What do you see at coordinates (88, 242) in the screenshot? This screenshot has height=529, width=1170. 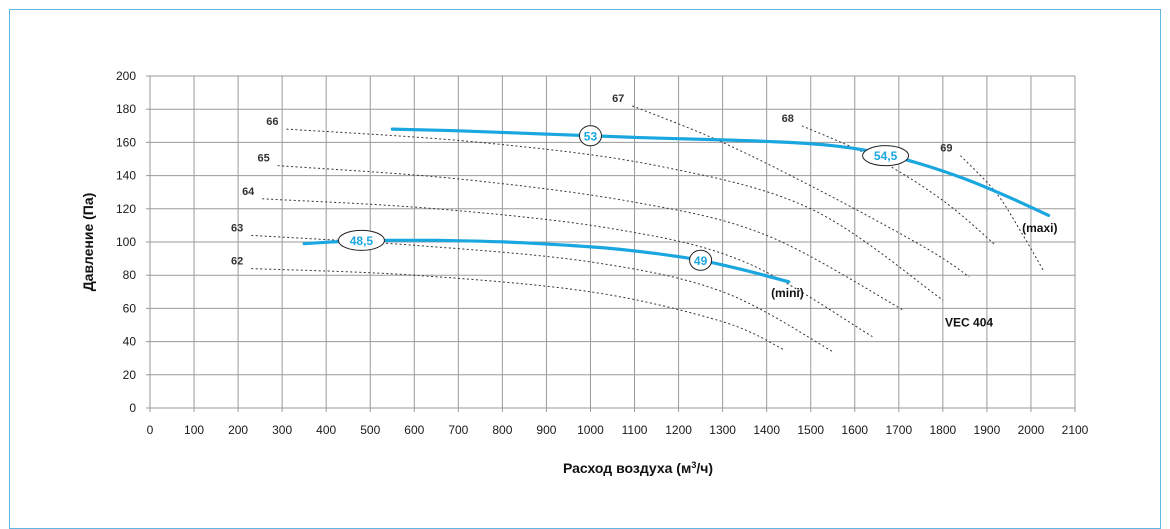 I see `y-axis-title: Давление (Па)` at bounding box center [88, 242].